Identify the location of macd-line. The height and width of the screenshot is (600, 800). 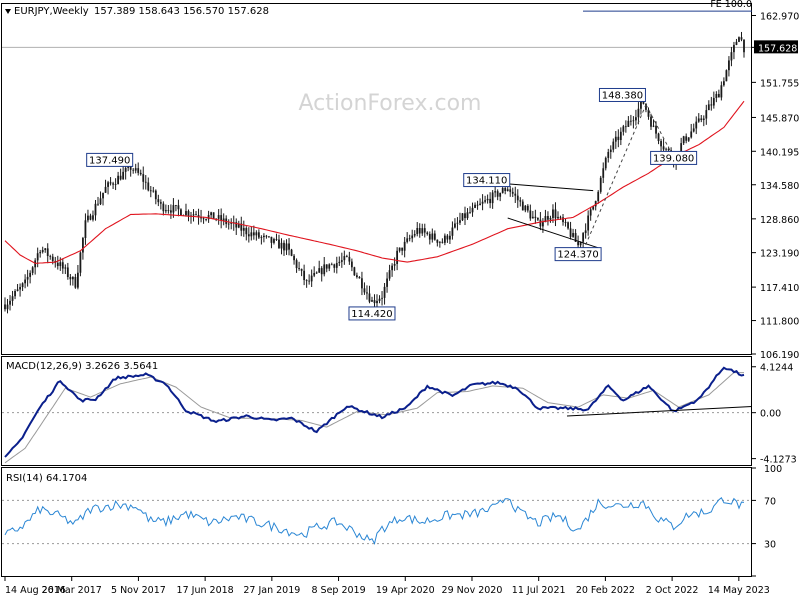
(374, 412).